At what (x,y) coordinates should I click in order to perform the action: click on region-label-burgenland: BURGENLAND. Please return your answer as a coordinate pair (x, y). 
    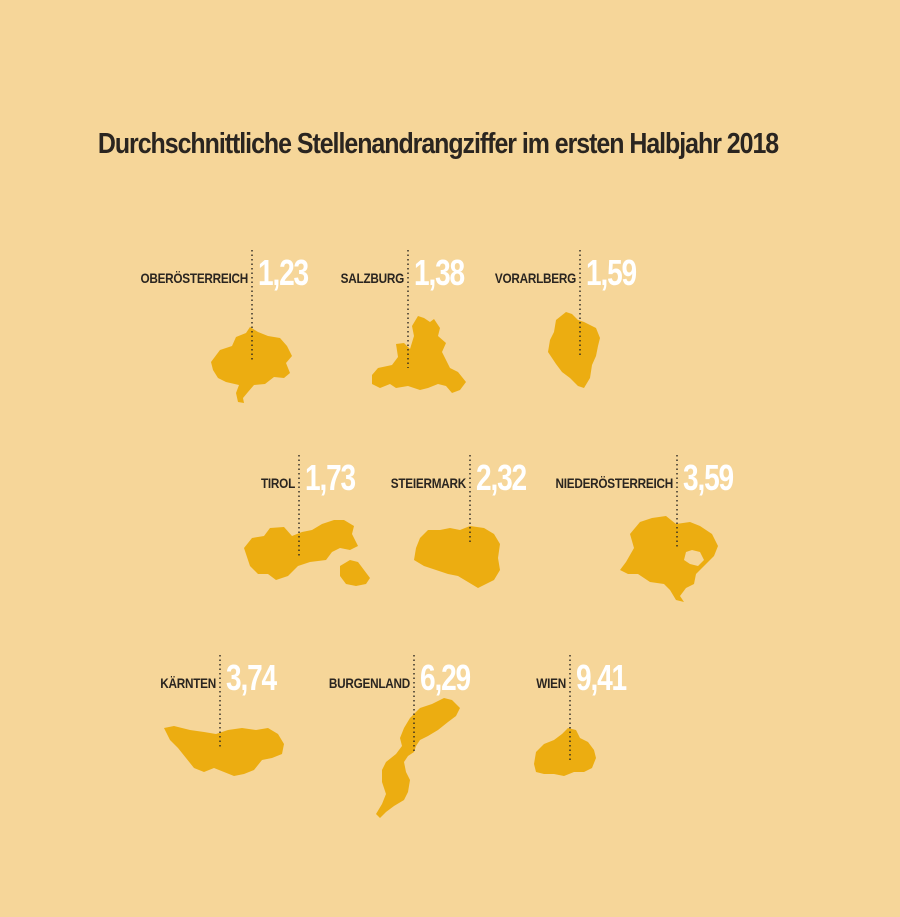
    Looking at the image, I should click on (369, 683).